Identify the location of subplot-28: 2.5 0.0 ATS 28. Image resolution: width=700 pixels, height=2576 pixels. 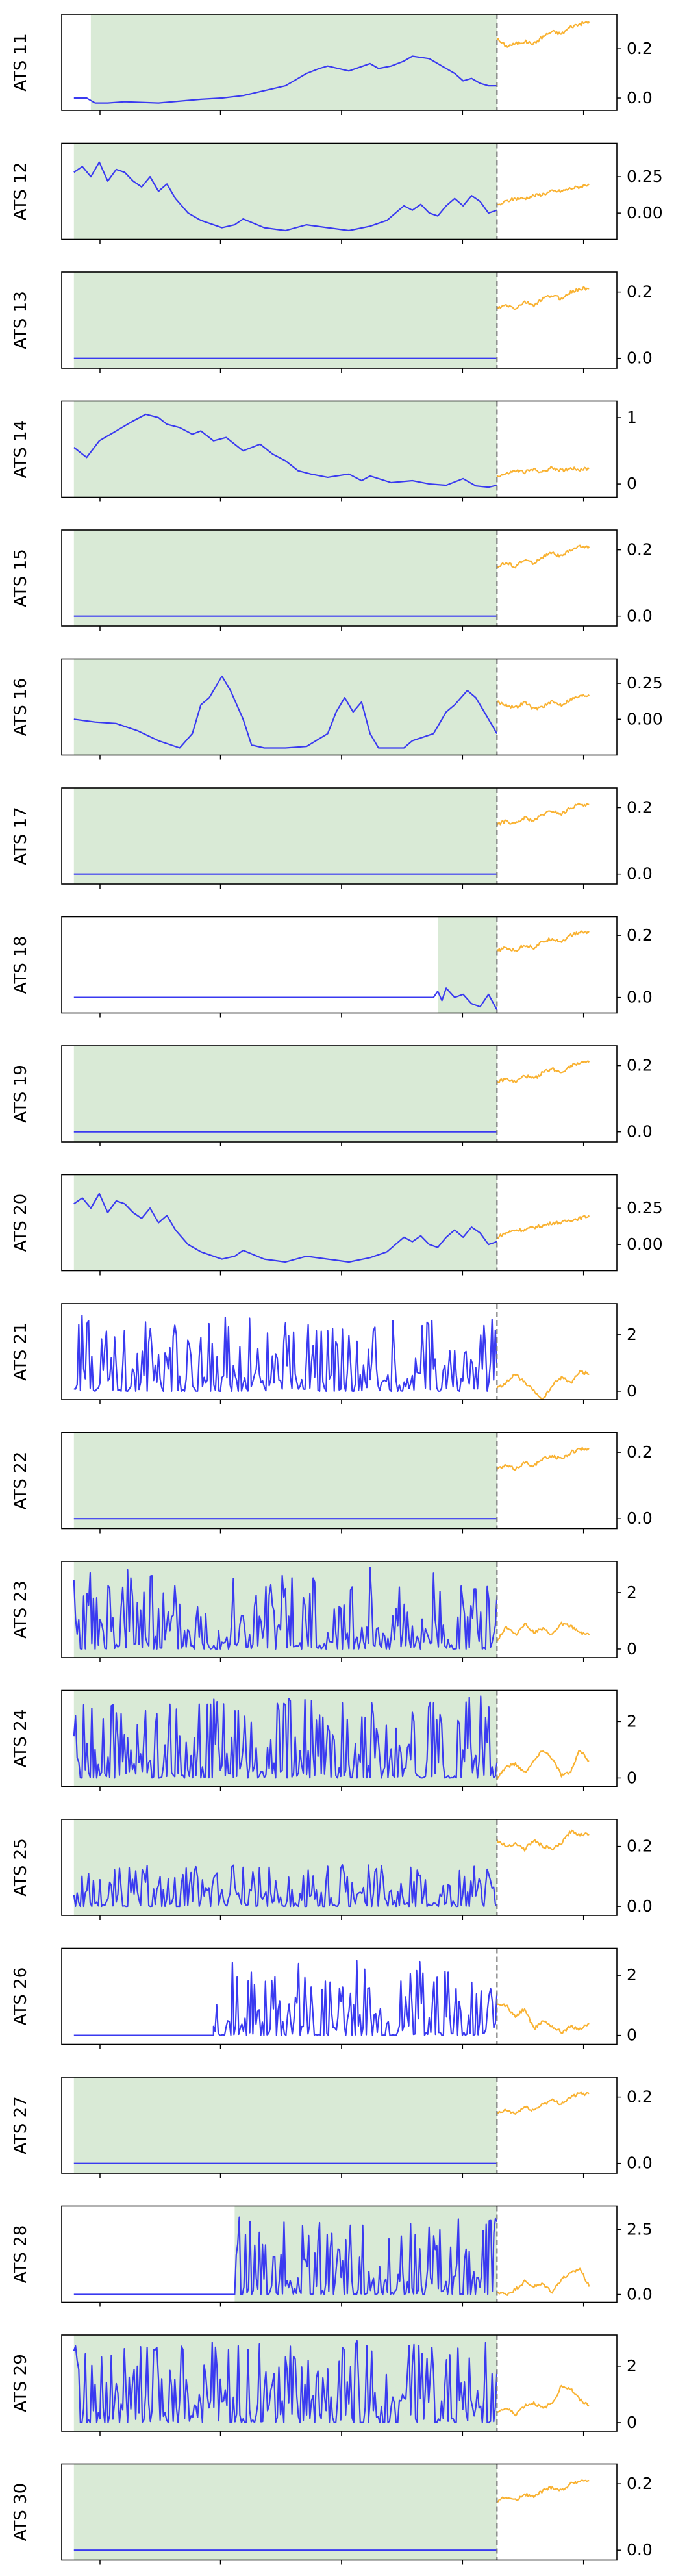
(332, 2256).